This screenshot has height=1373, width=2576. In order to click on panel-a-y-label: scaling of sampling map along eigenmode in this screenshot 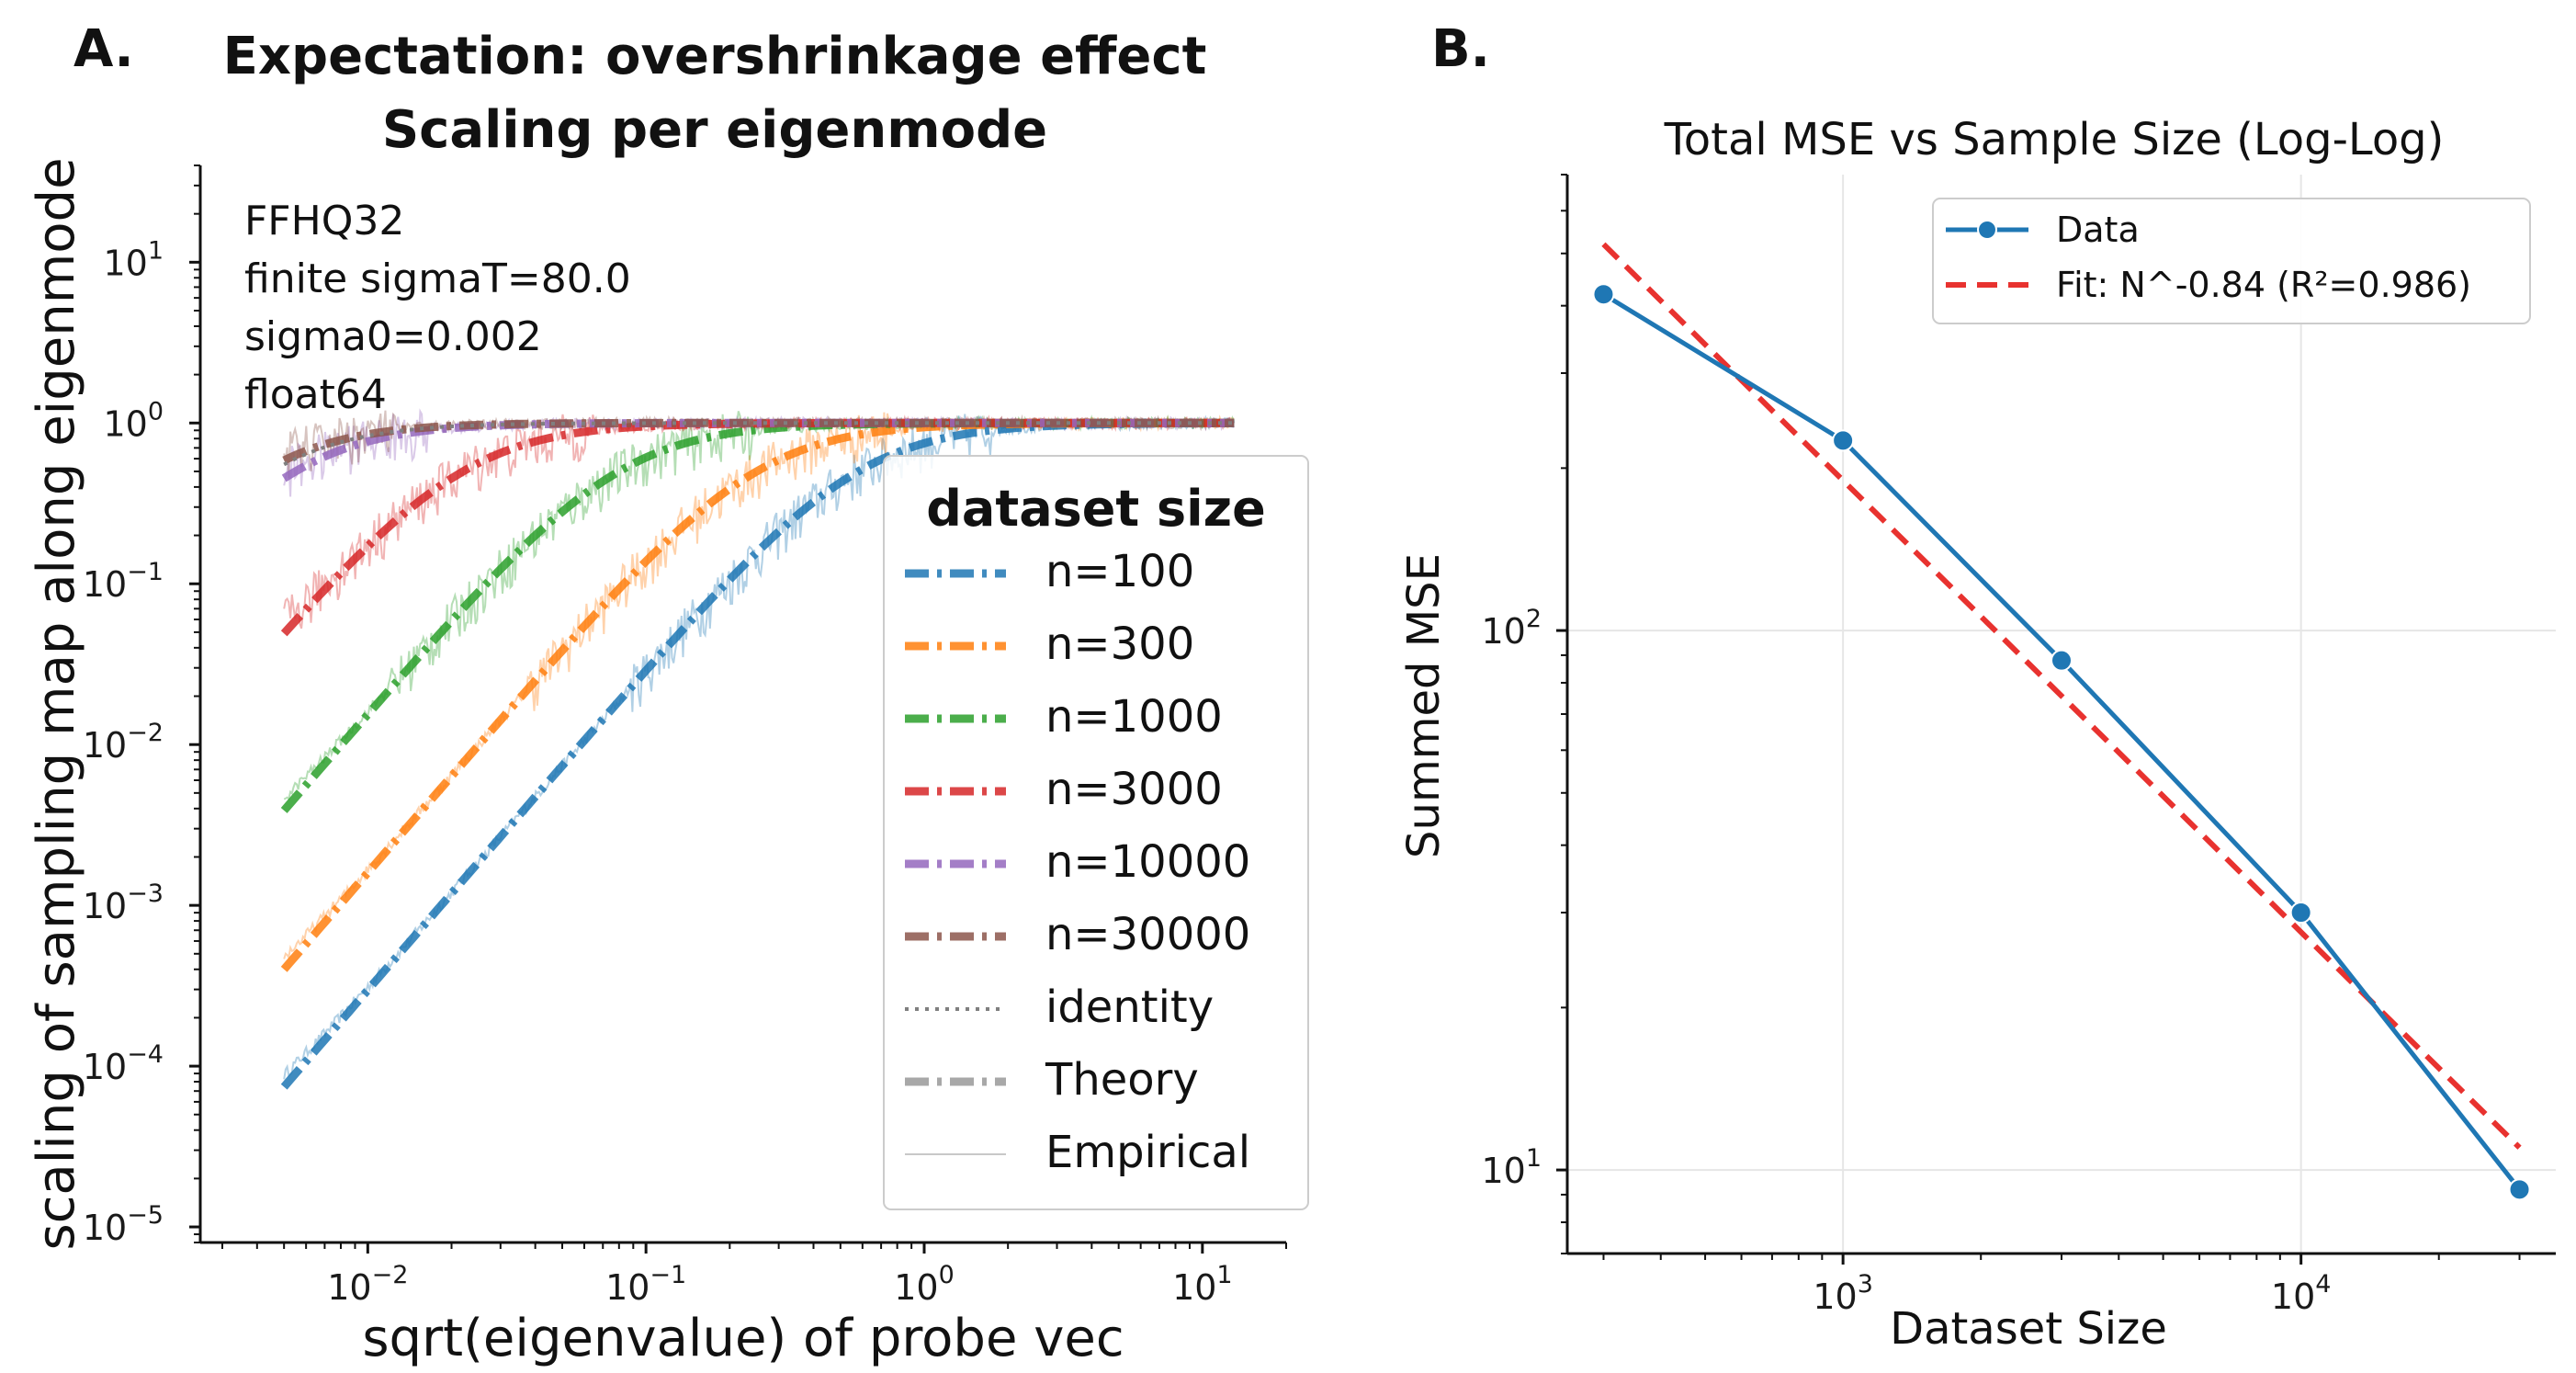, I will do `click(56, 703)`.